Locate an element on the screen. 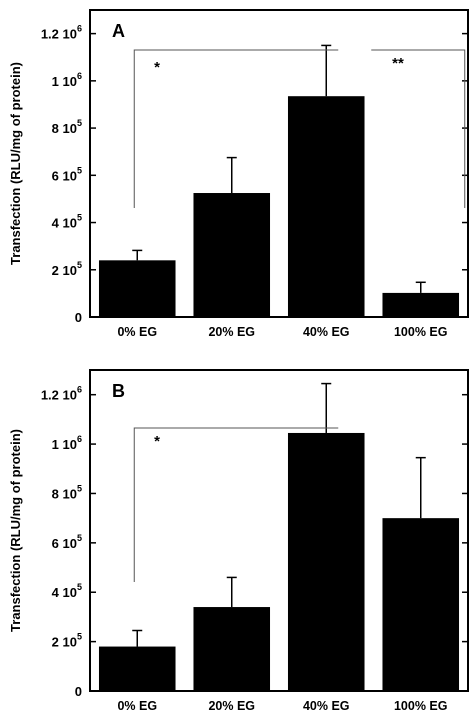  panel-label: B is located at coordinates (118, 391).